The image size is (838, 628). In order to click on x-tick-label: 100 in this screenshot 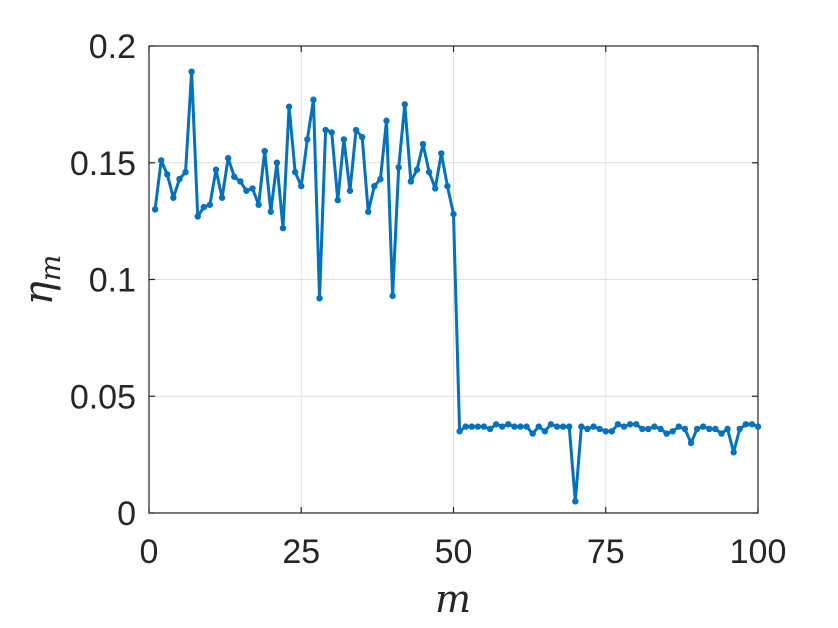, I will do `click(758, 552)`.